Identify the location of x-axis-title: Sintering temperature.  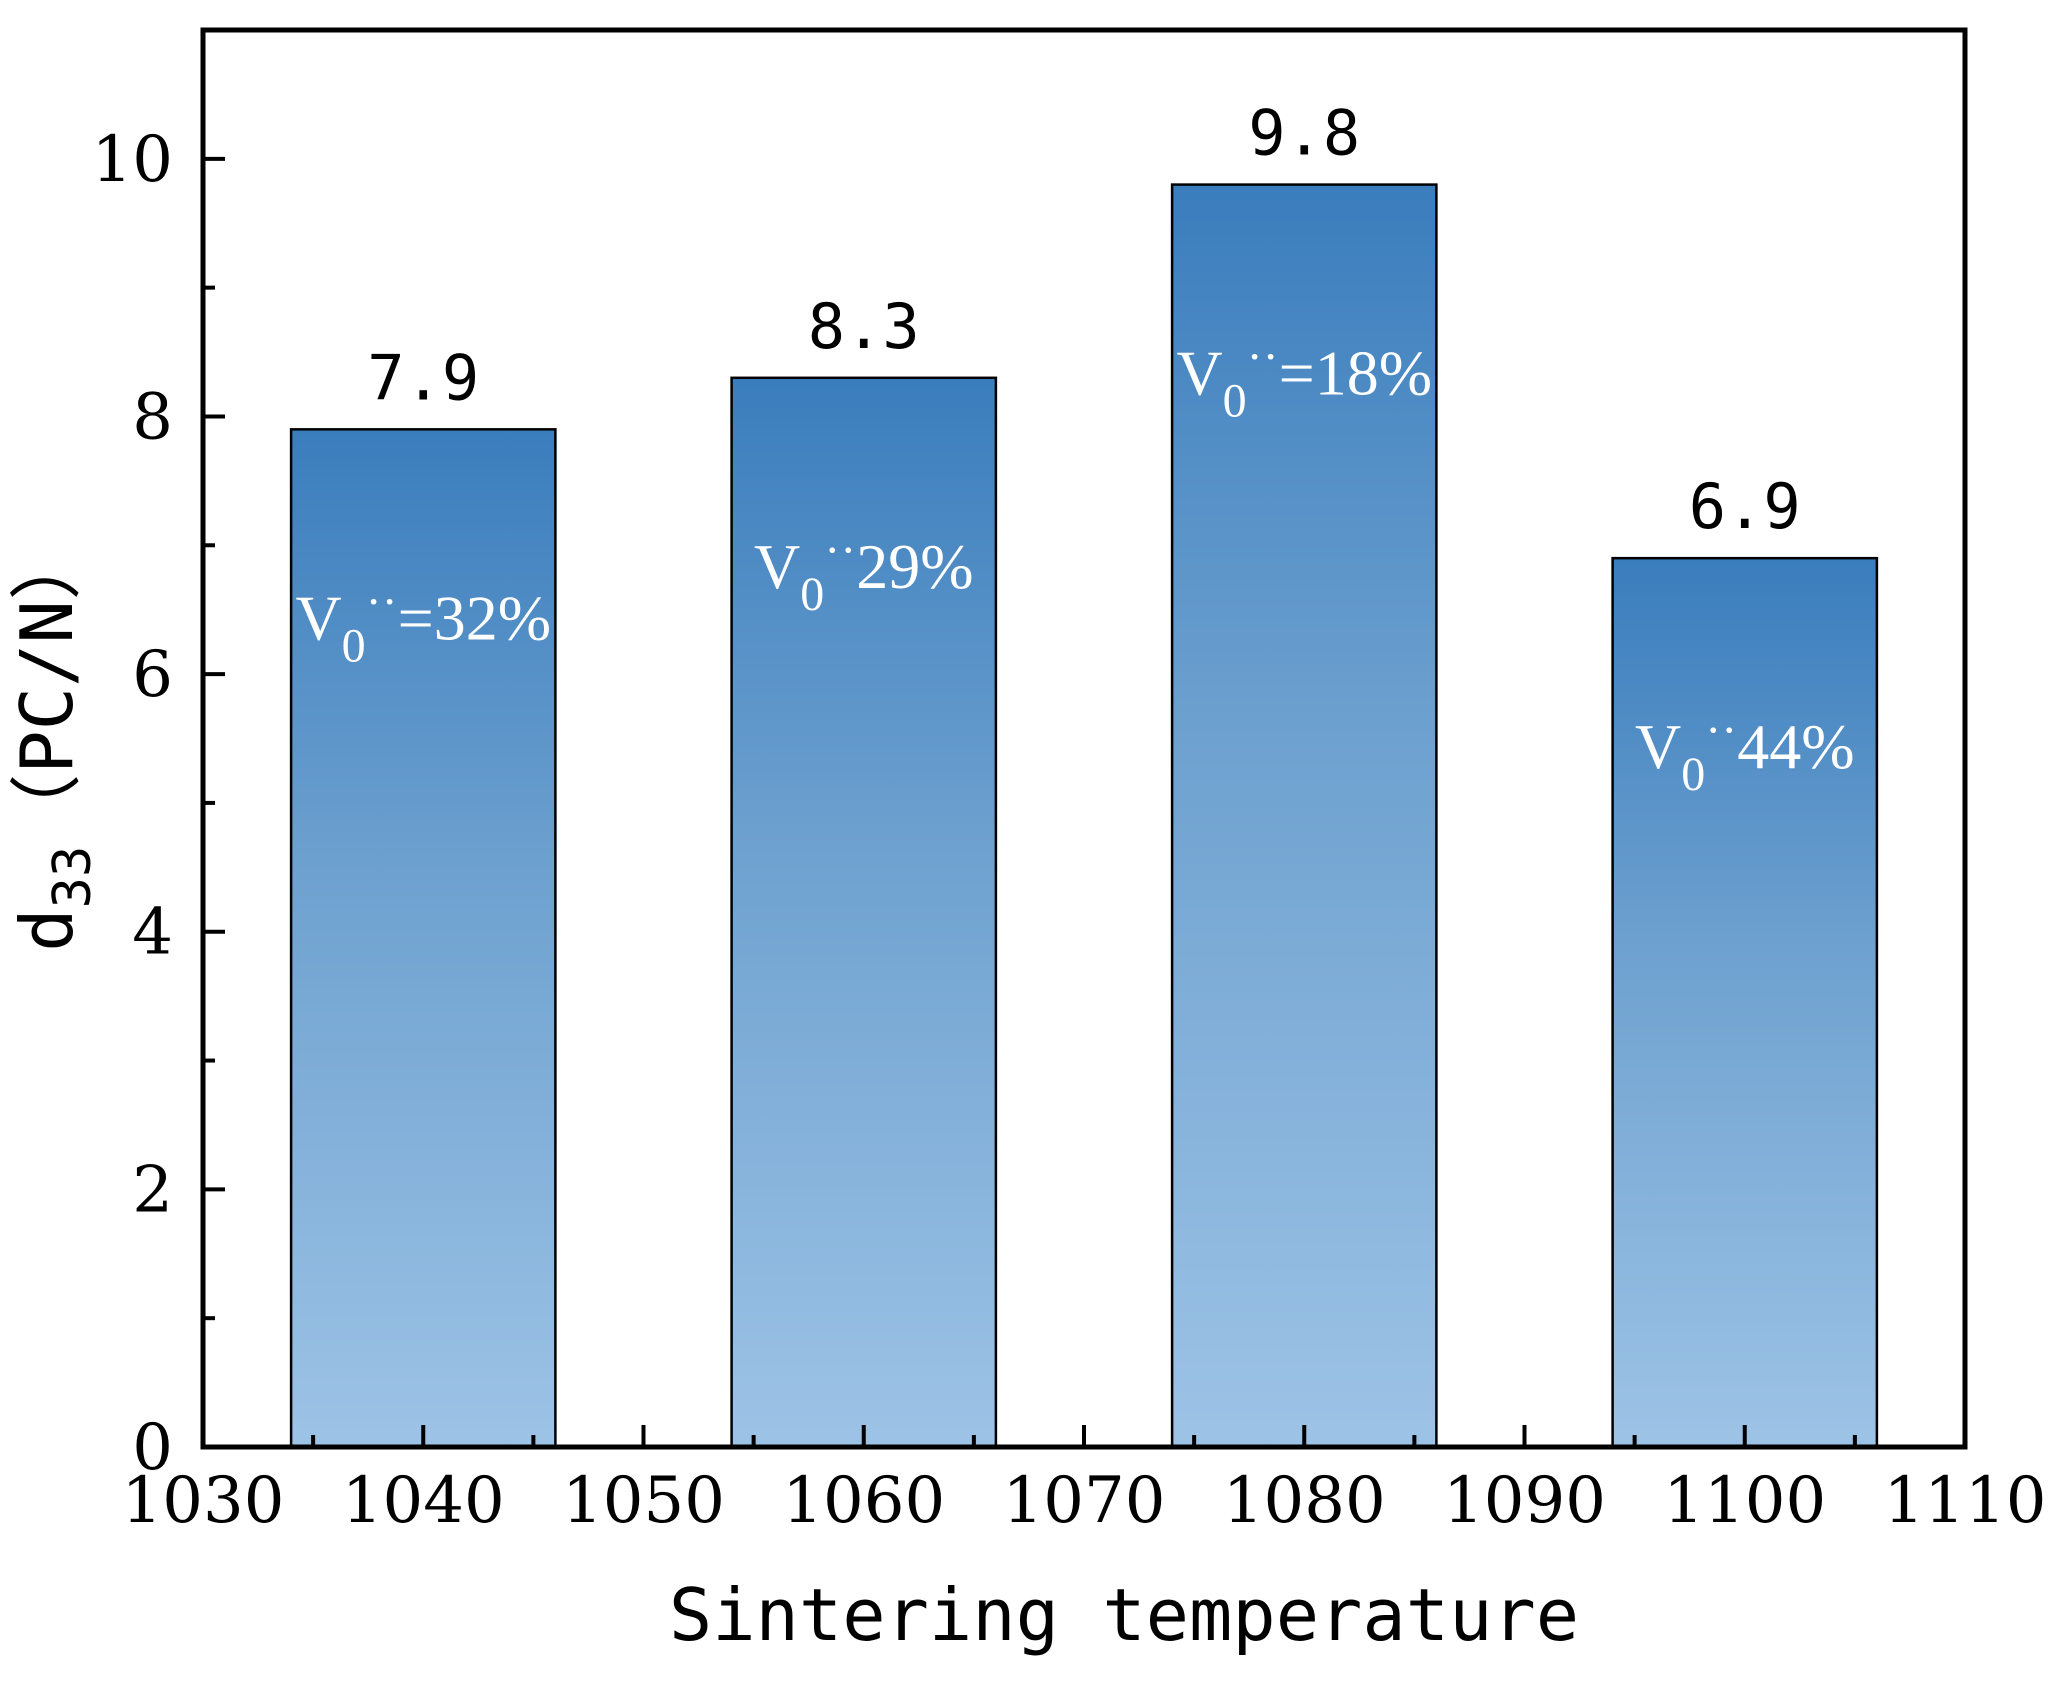
(1124, 1615).